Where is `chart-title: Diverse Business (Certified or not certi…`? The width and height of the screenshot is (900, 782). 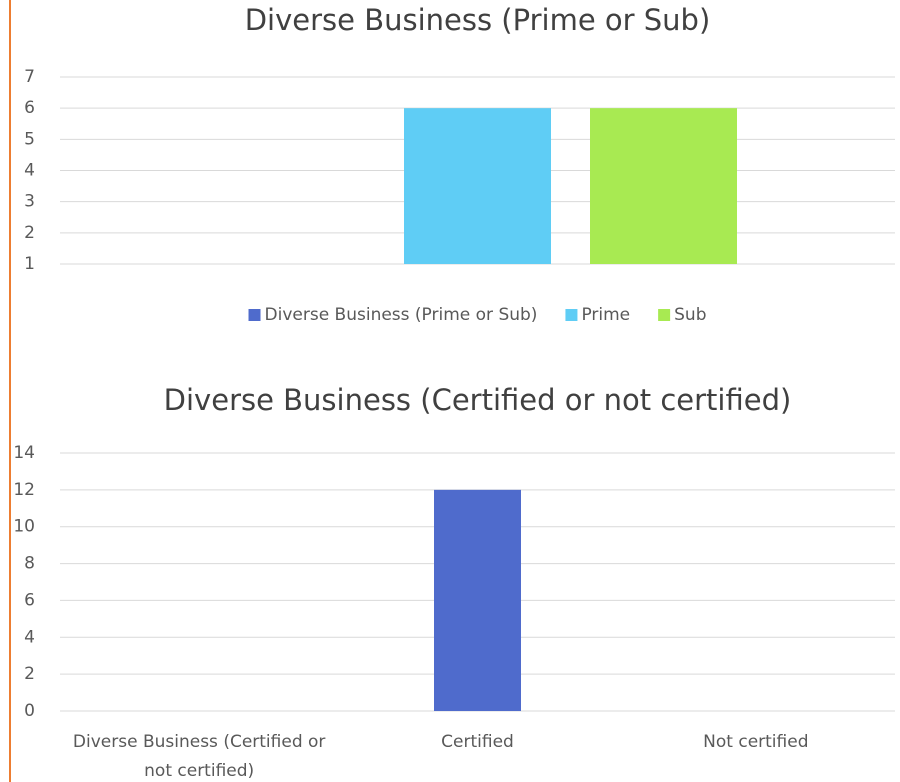 chart-title: Diverse Business (Certified or not certi… is located at coordinates (478, 400).